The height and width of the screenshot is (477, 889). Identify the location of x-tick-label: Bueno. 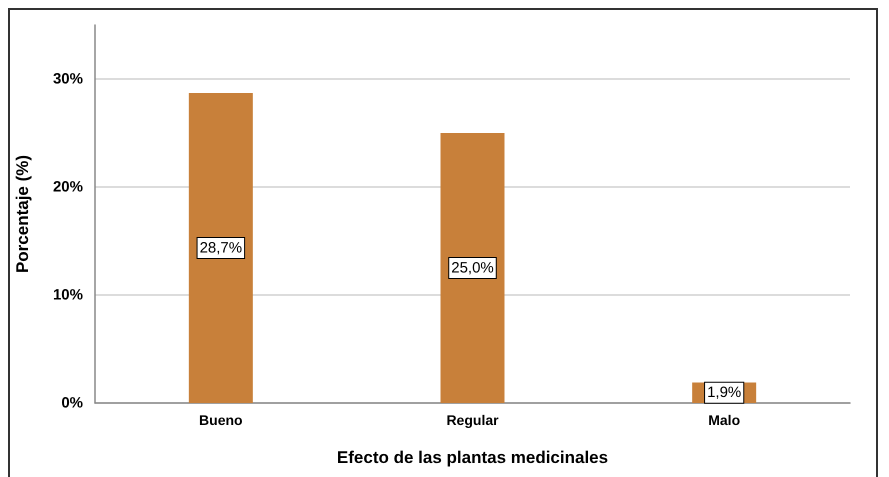
(221, 420).